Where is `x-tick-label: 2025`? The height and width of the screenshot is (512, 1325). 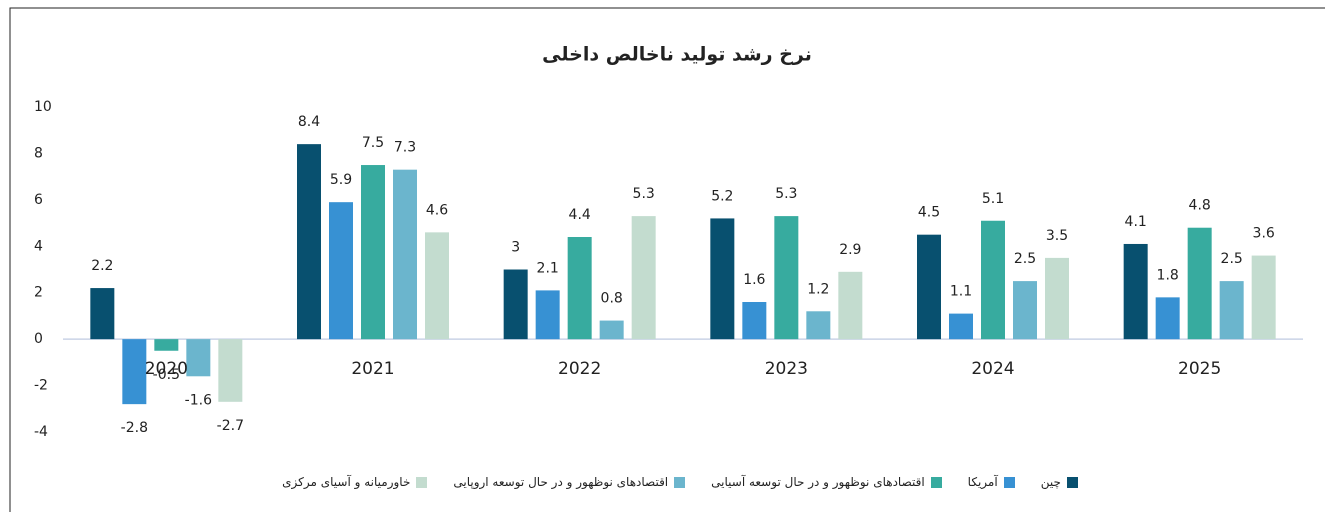 x-tick-label: 2025 is located at coordinates (1199, 369).